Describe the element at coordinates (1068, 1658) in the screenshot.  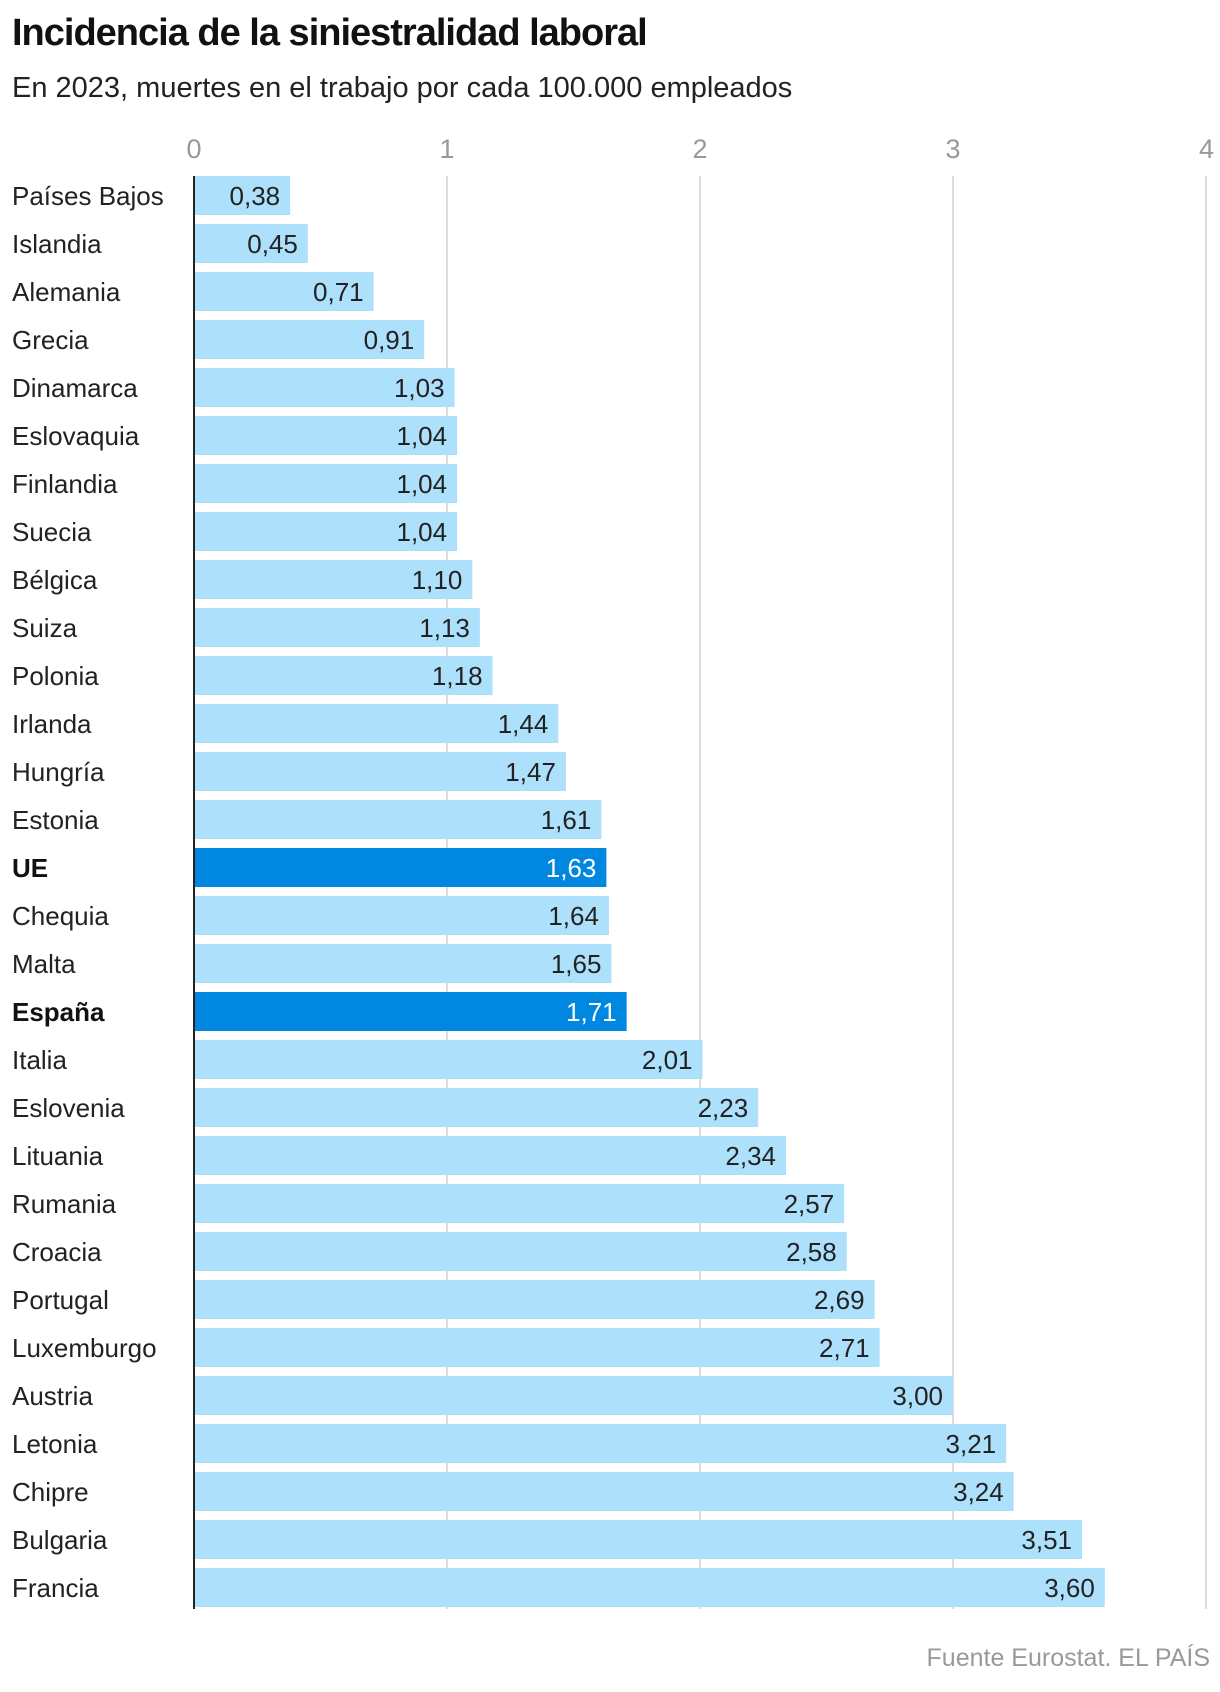
I see `source-note: Fuente Eurostat. EL PAÍS` at that location.